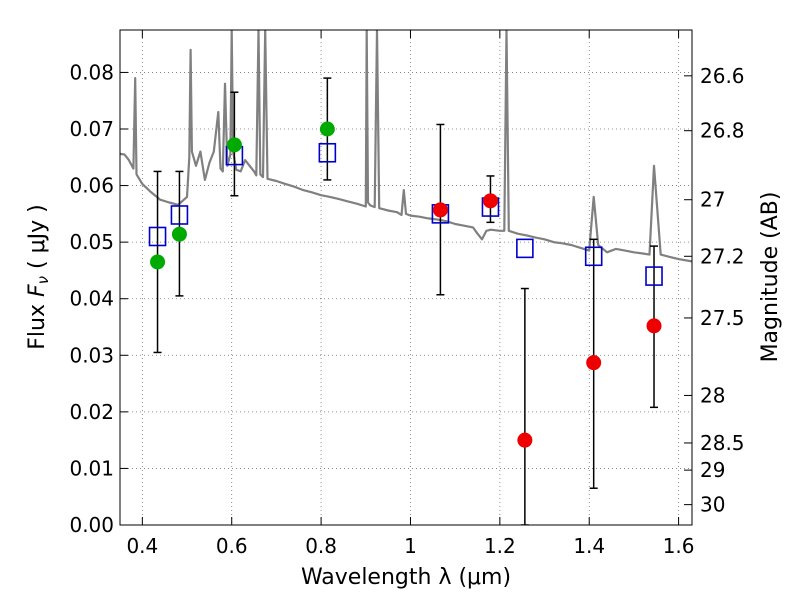  I want to click on y-tick-label: 0.05, so click(91, 242).